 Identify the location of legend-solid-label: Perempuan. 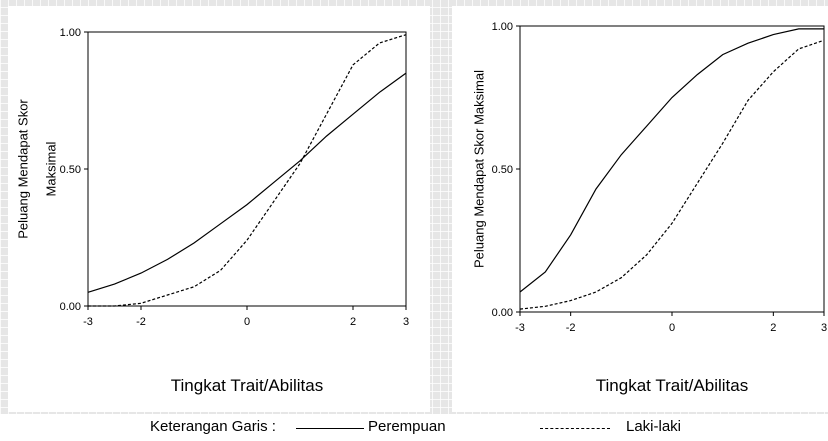
(407, 426).